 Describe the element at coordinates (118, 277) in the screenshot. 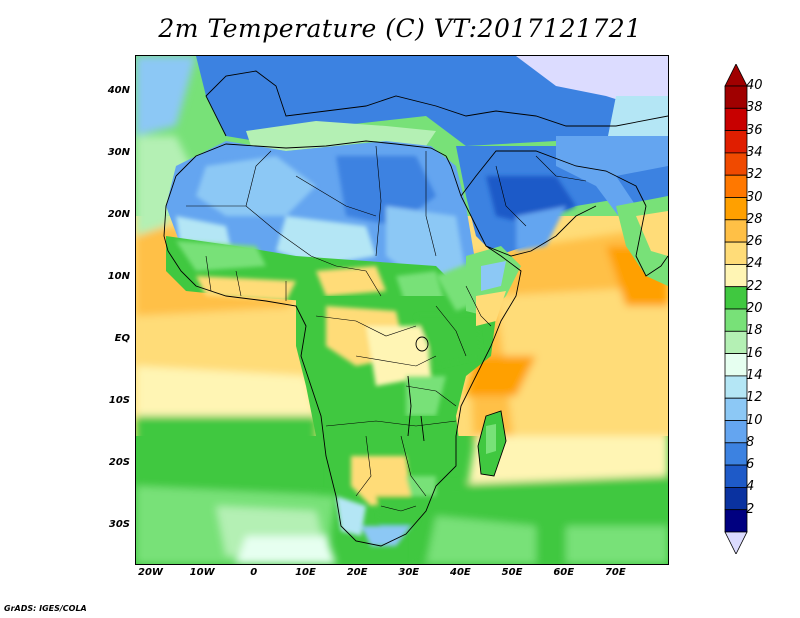

I see `lat-tick-label: 10N` at that location.